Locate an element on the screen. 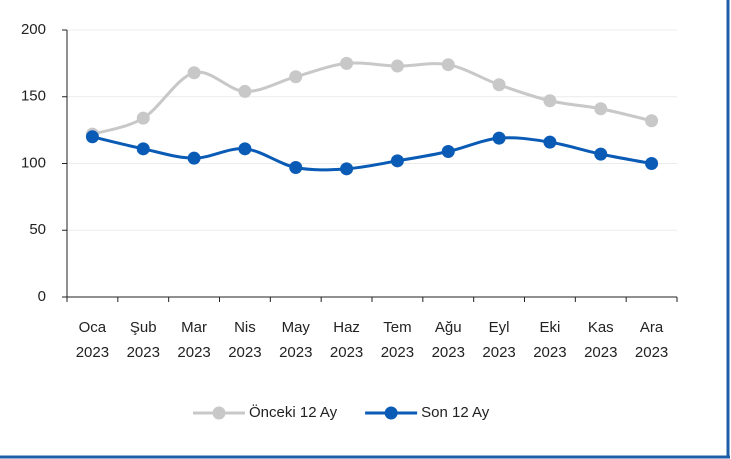 This screenshot has width=731, height=459. y-tick-label: 150 is located at coordinates (33, 96).